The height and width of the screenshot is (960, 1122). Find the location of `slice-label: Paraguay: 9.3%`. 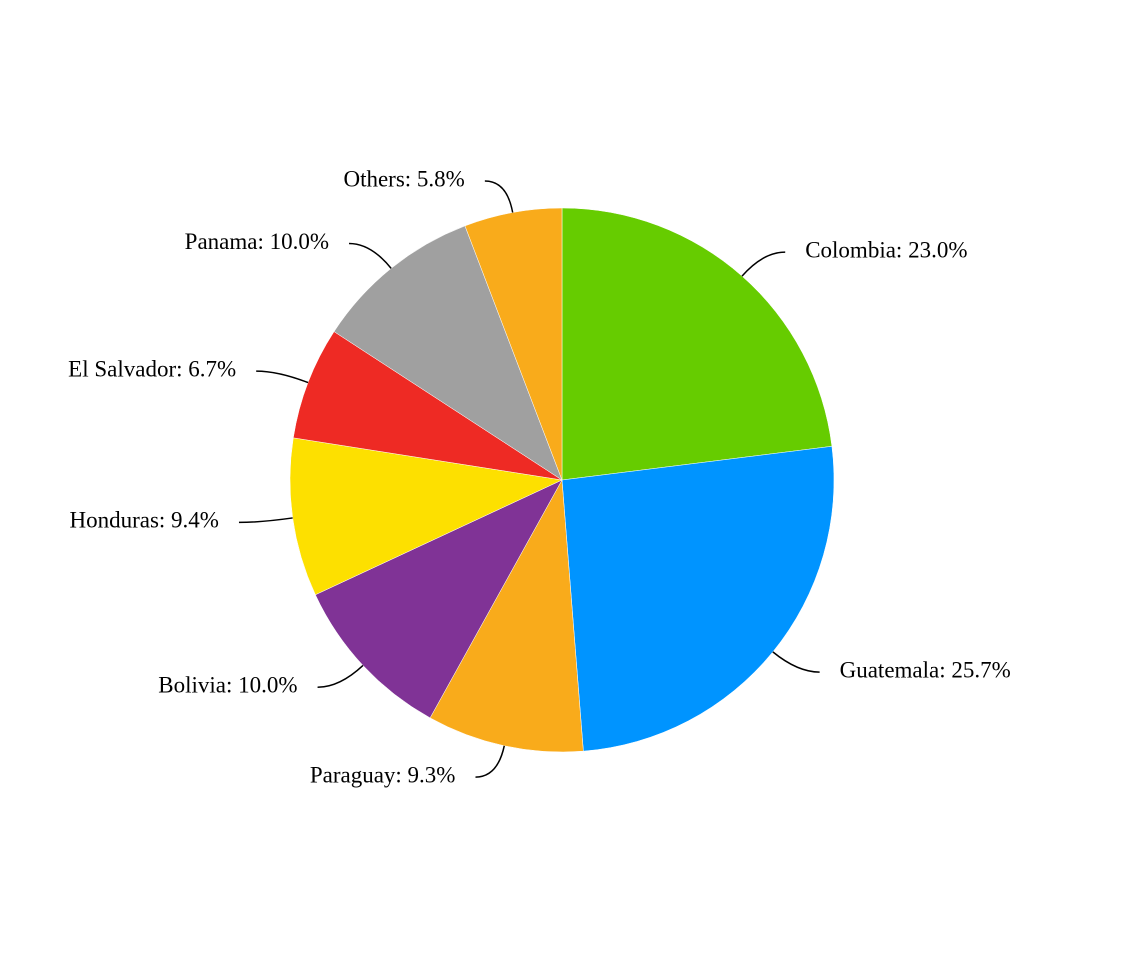

slice-label: Paraguay: 9.3% is located at coordinates (383, 774).